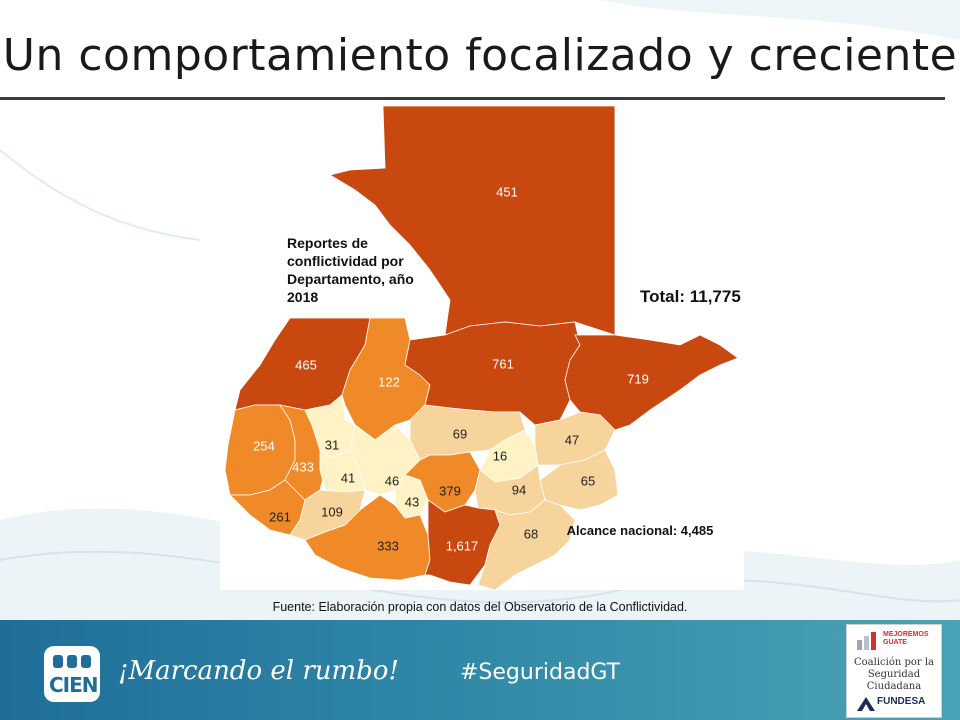  I want to click on fundesa-text: FUNDESA, so click(901, 701).